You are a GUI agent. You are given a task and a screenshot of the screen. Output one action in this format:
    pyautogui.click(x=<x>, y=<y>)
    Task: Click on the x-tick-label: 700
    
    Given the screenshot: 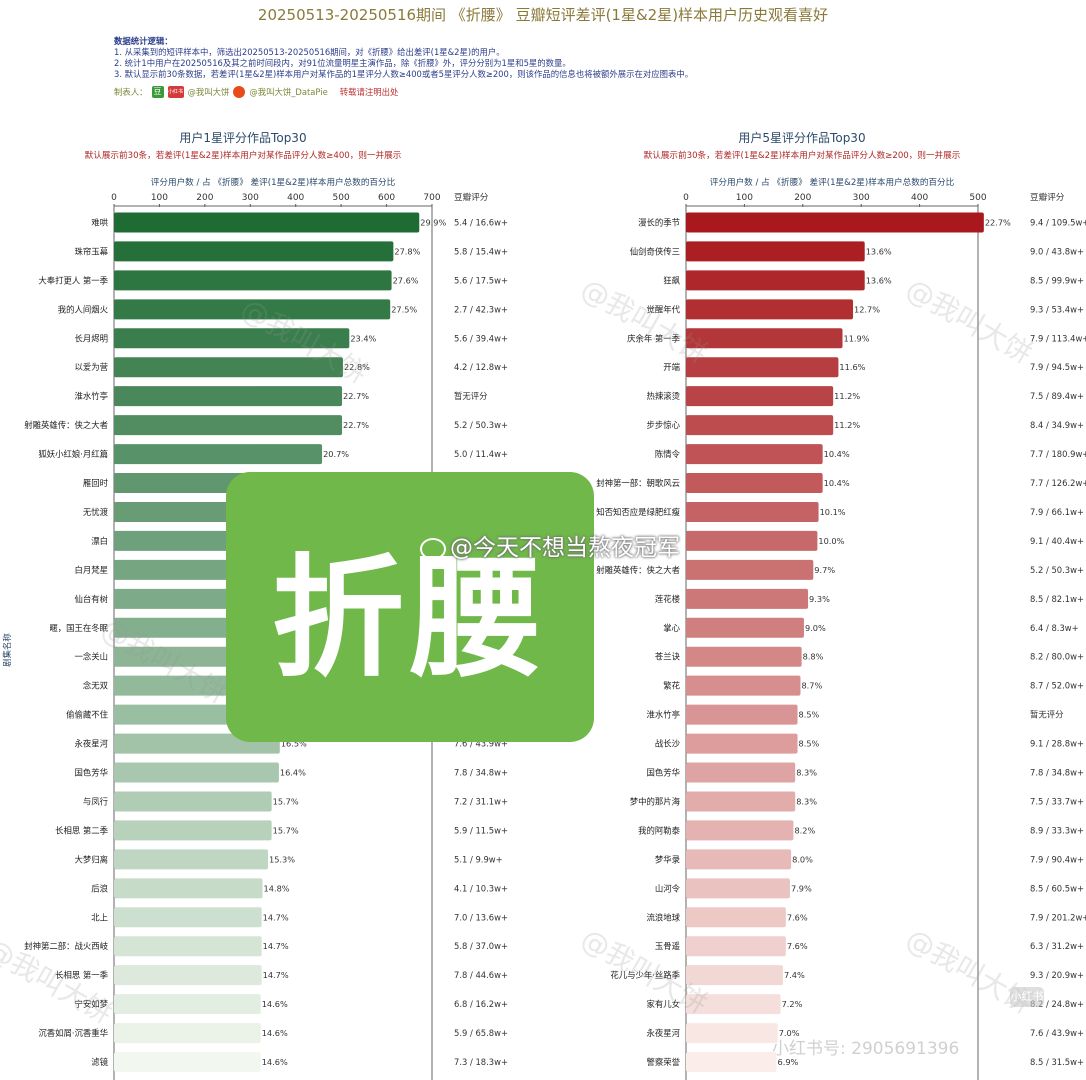 What is the action you would take?
    pyautogui.click(x=431, y=198)
    